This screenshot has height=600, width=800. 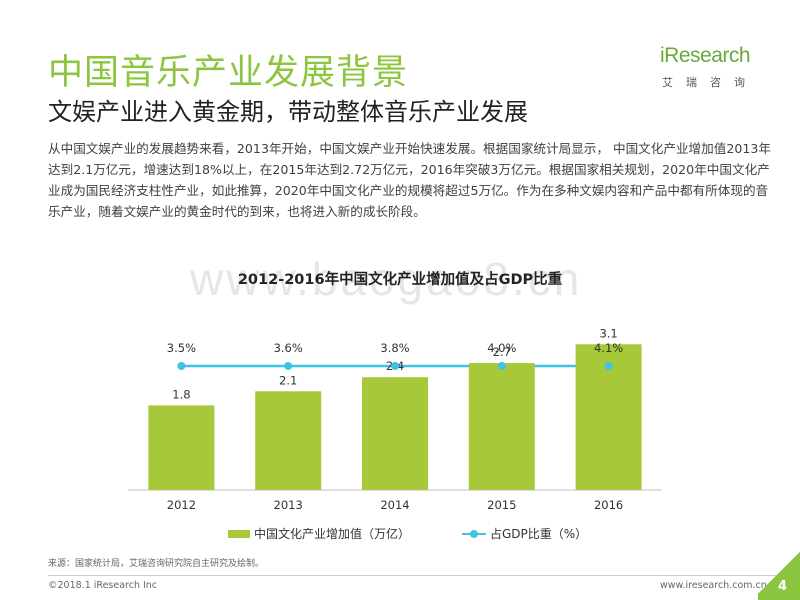 What do you see at coordinates (395, 366) in the screenshot?
I see `gdp-point-2014` at bounding box center [395, 366].